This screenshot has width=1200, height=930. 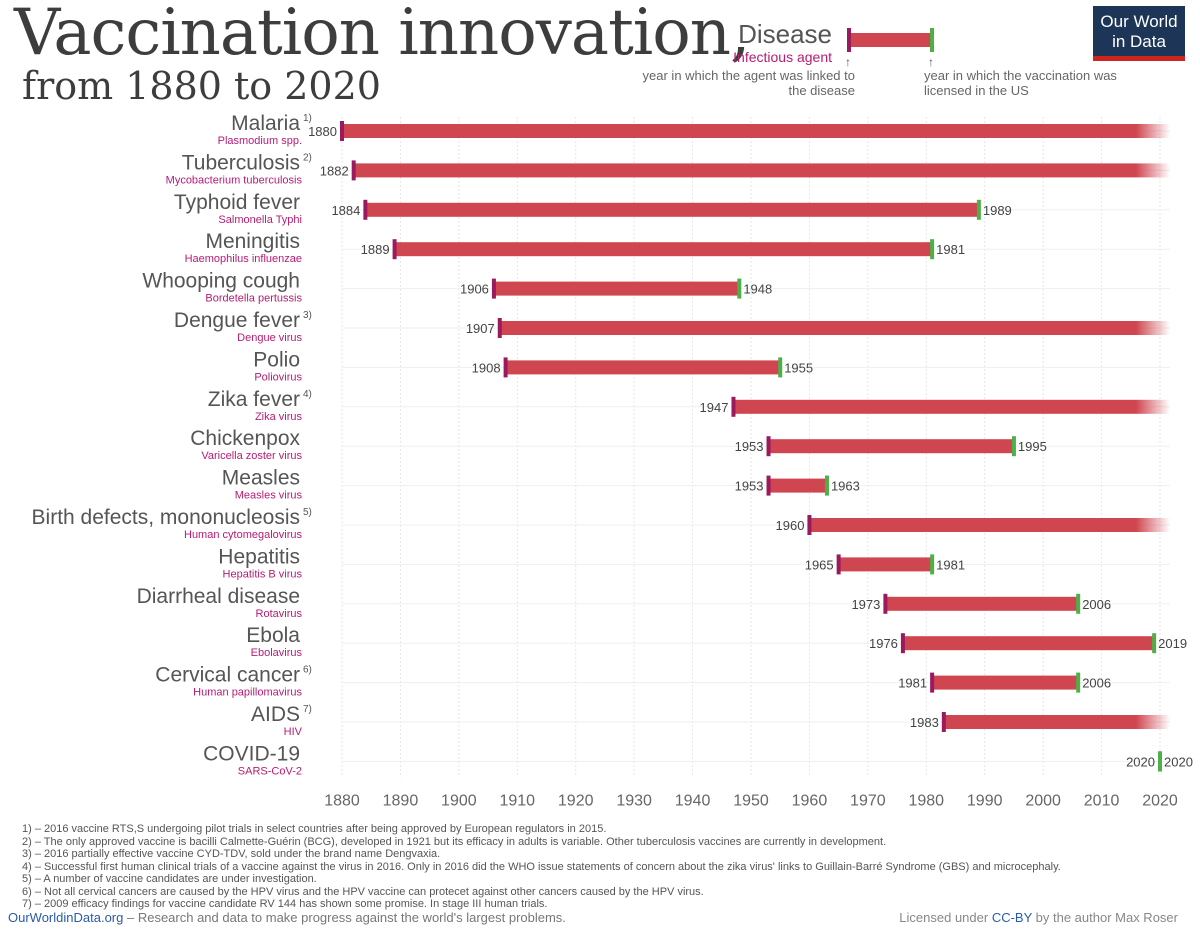 I want to click on owid-logo: Our World in Data, so click(x=1139, y=33).